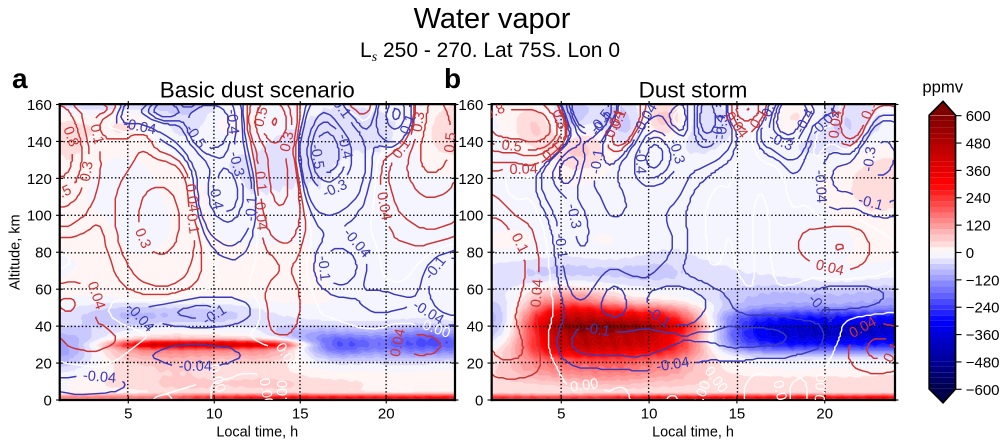 Image resolution: width=1002 pixels, height=446 pixels. I want to click on svg-text: 0.8, so click(70, 136).